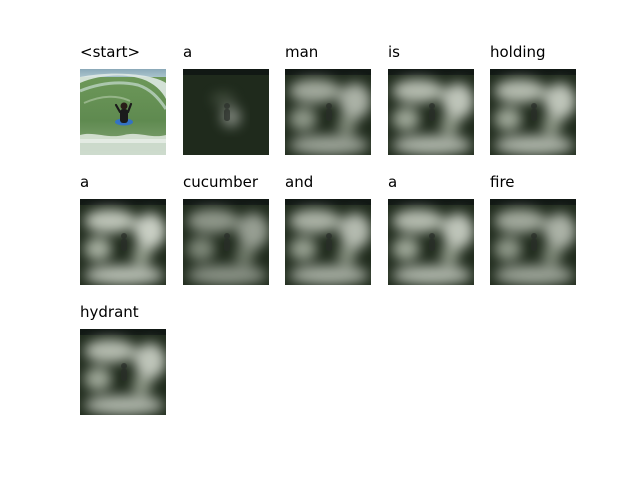 Image resolution: width=640 pixels, height=480 pixels. I want to click on frame-word: hydrant, so click(109, 312).